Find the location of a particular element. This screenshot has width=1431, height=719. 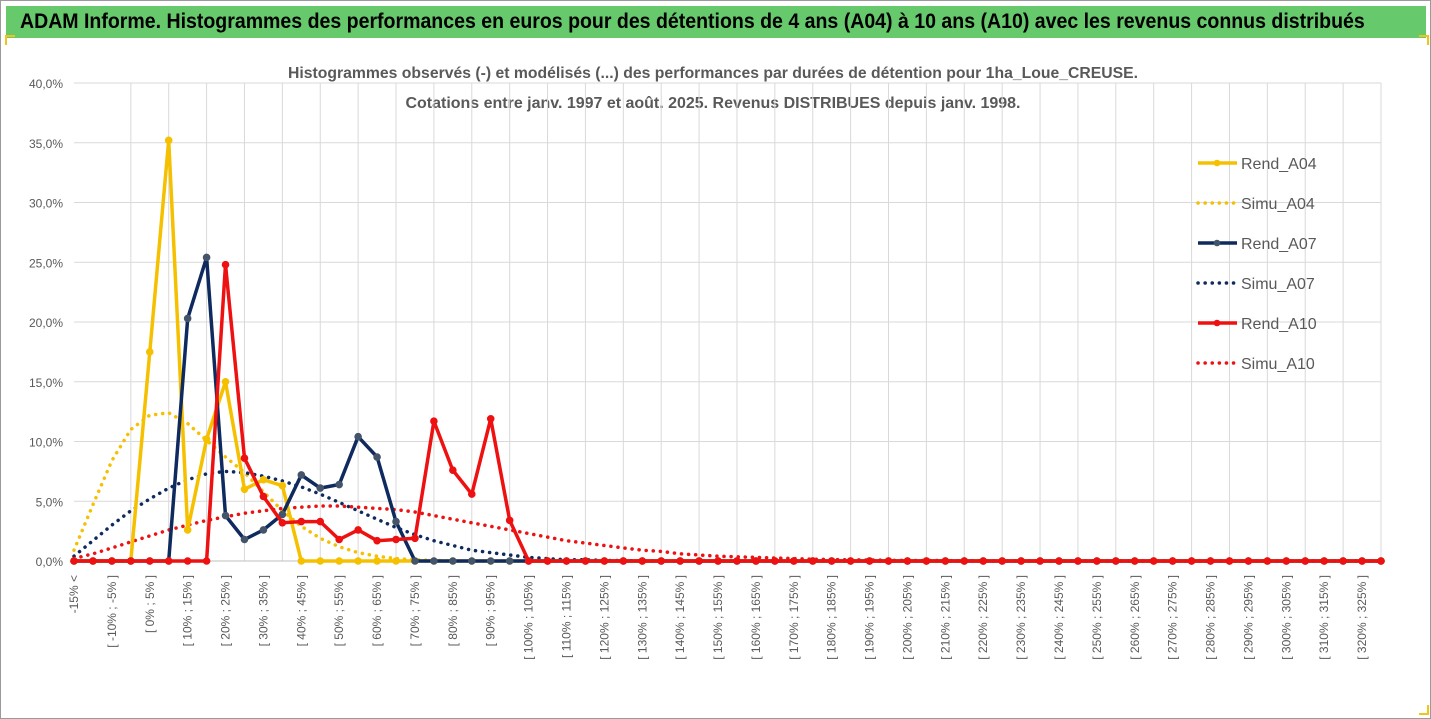

x-tick-label: [ 10% ; 15% ] is located at coordinates (188, 610).